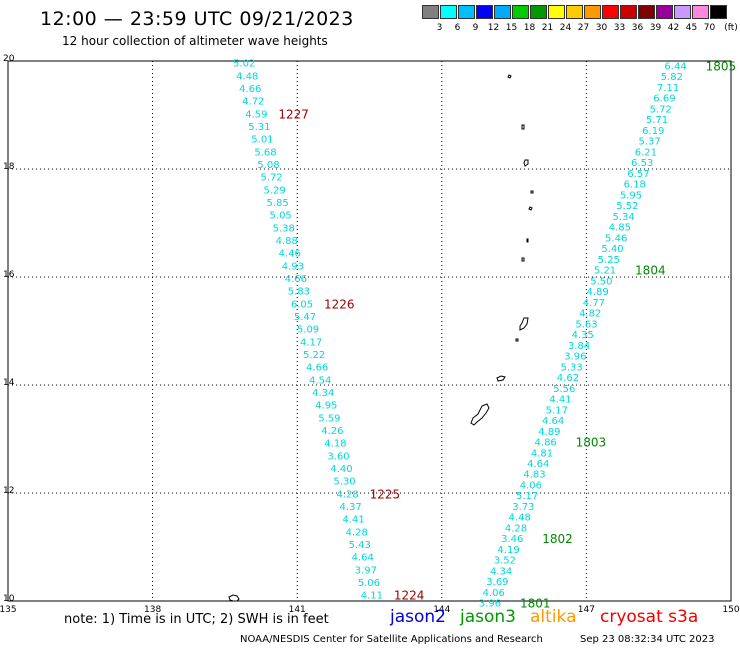 The height and width of the screenshot is (650, 740). I want to click on color-scale-label: 33, so click(619, 28).